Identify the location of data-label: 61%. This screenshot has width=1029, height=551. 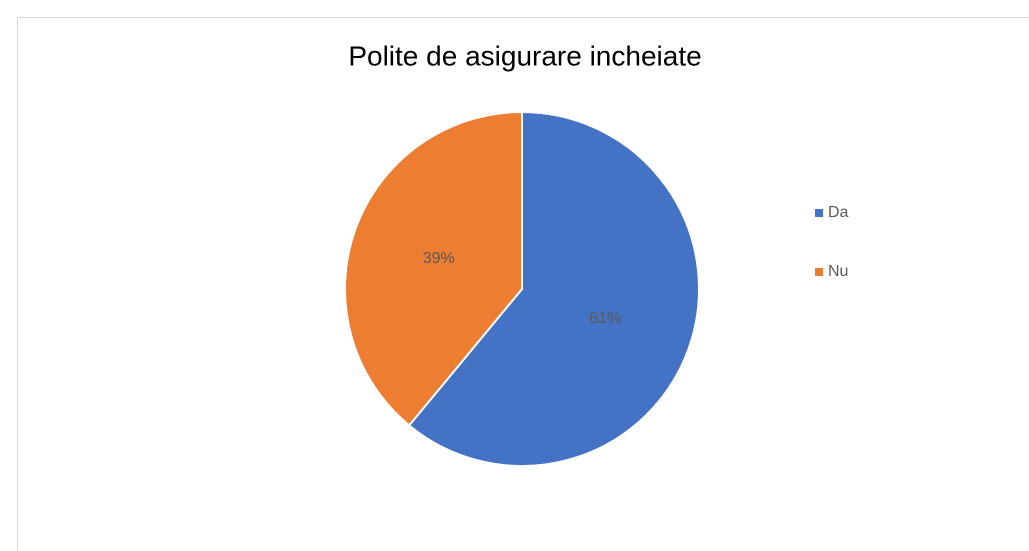
(605, 318).